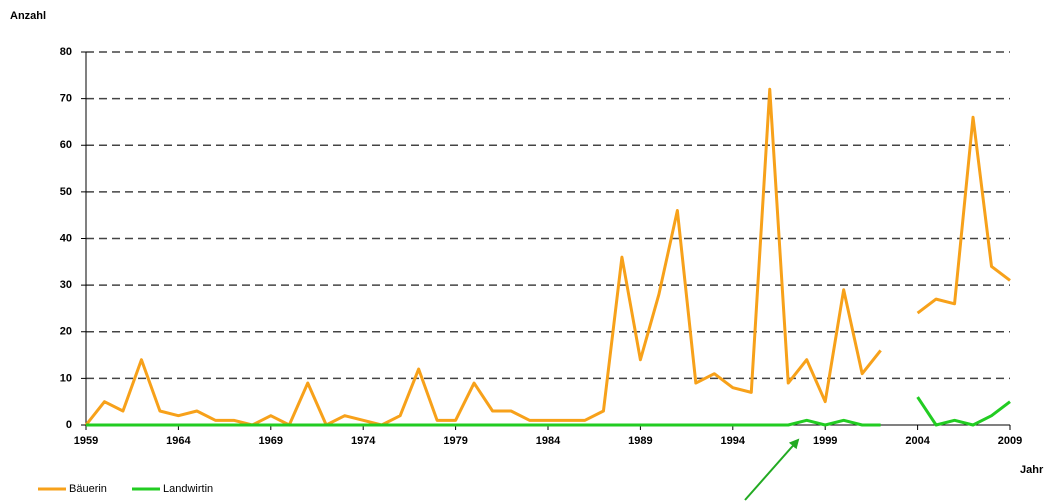  I want to click on series-line, so click(548, 411).